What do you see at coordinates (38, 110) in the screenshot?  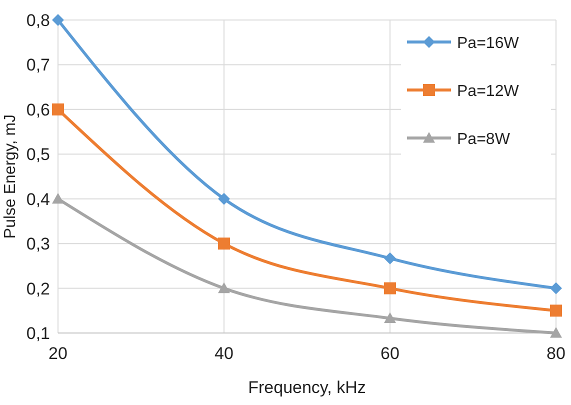 I see `y-tick-label: 0,6` at bounding box center [38, 110].